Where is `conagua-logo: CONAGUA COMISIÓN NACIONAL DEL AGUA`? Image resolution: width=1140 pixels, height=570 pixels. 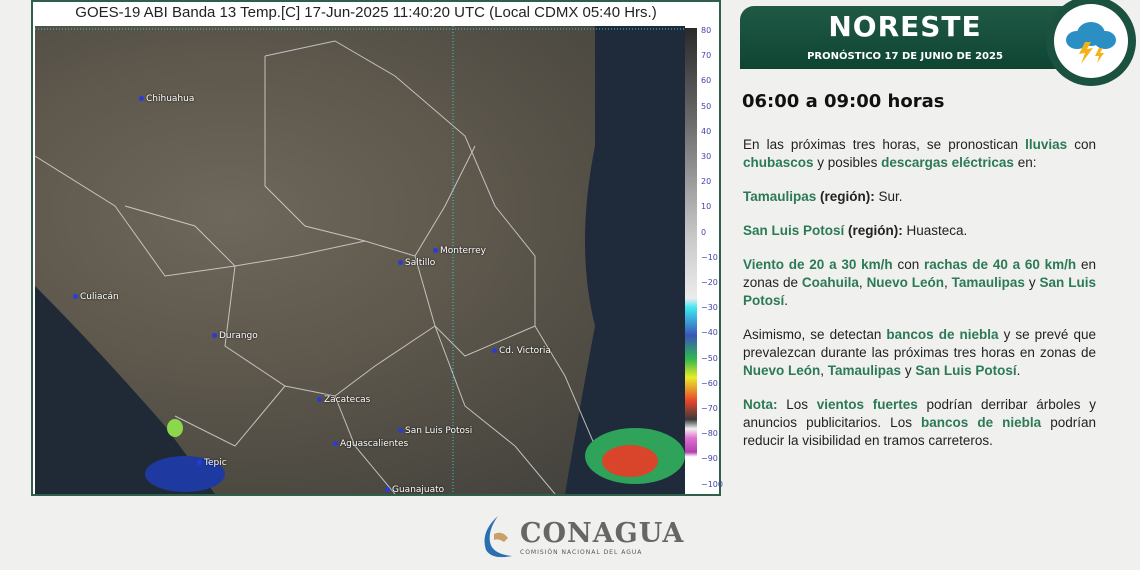 conagua-logo: CONAGUA COMISIÓN NACIONAL DEL AGUA is located at coordinates (581, 537).